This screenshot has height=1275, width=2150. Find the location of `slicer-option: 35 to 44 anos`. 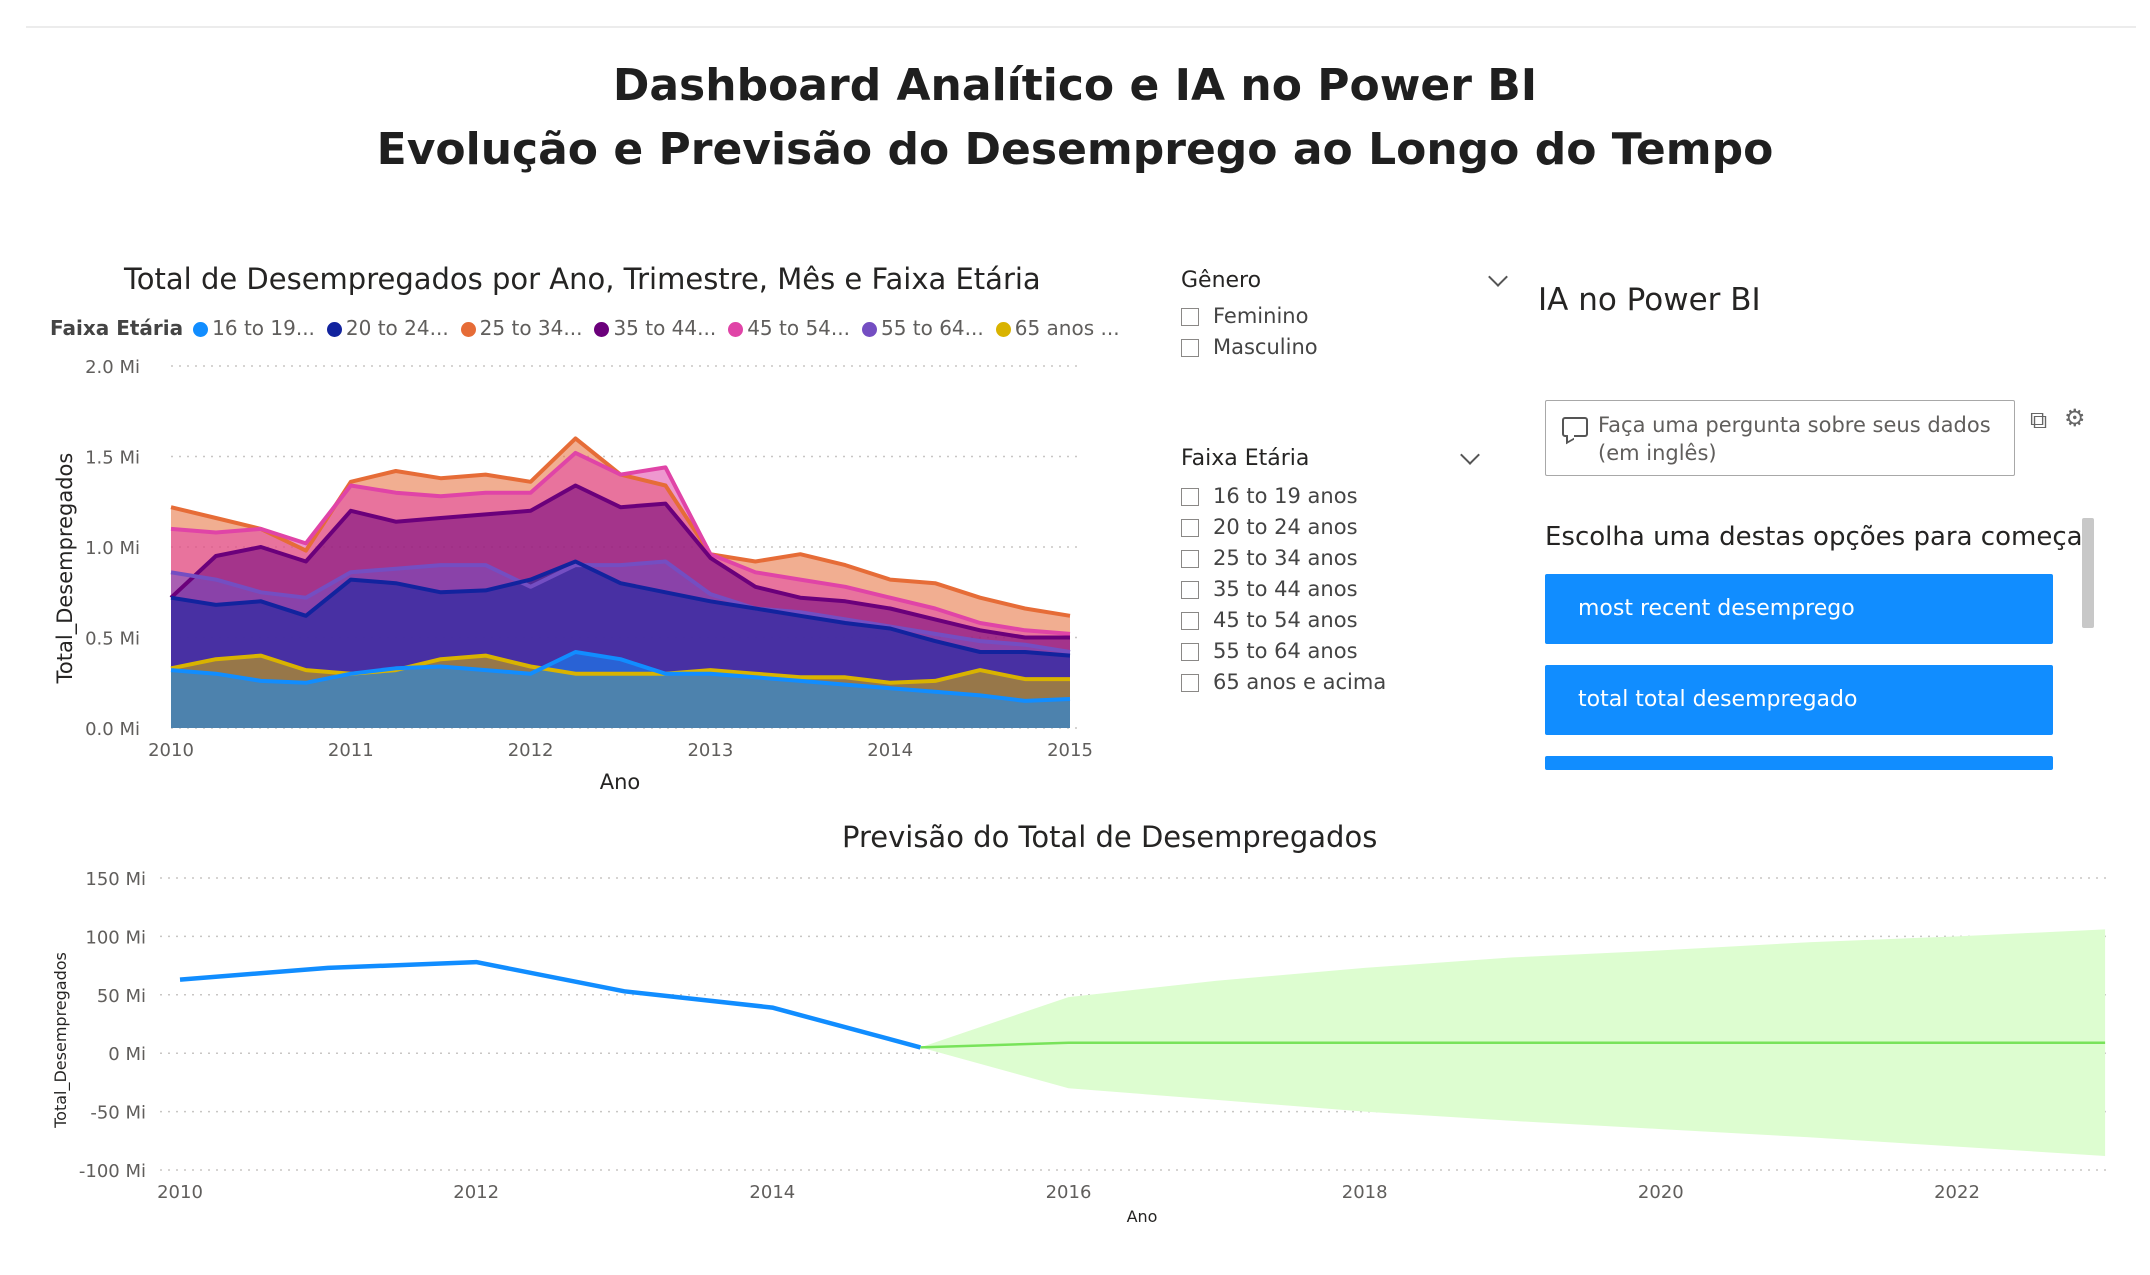

slicer-option: 35 to 44 anos is located at coordinates (1336, 589).